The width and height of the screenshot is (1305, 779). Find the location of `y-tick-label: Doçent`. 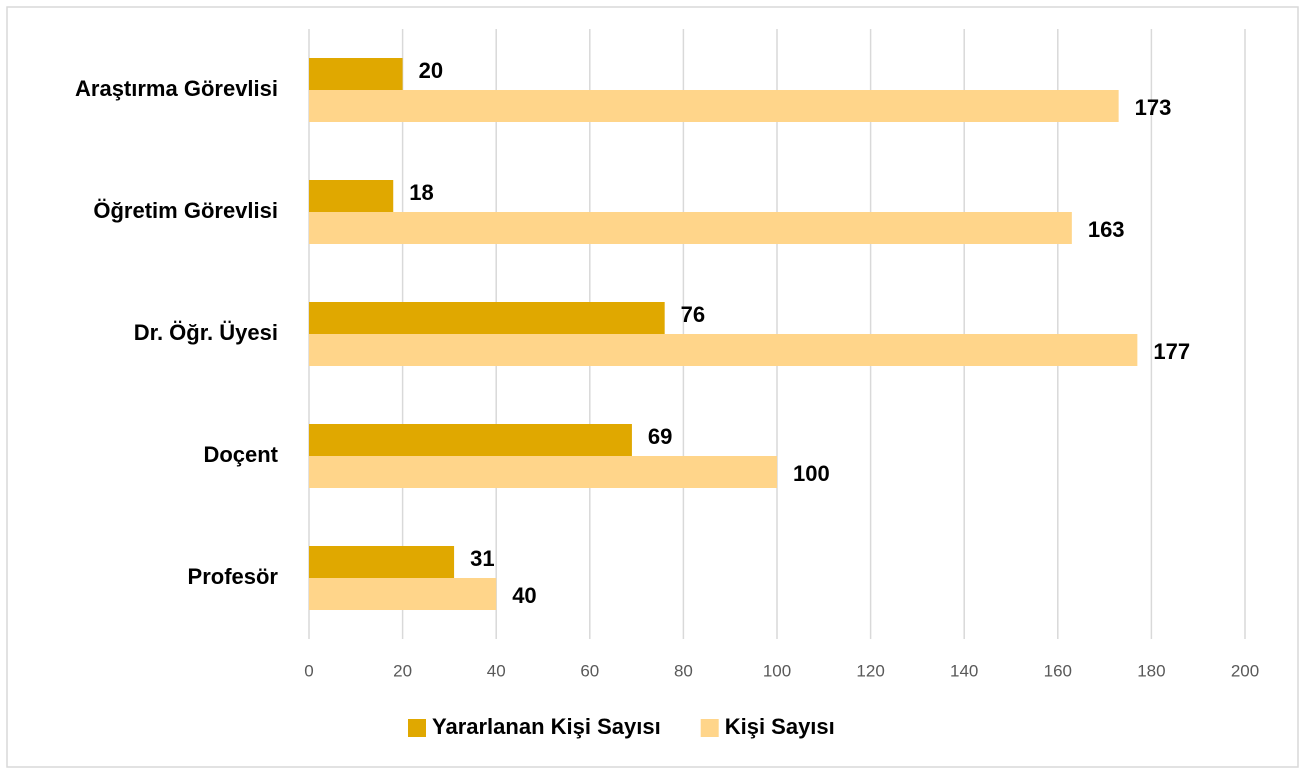

y-tick-label: Doçent is located at coordinates (240, 454).